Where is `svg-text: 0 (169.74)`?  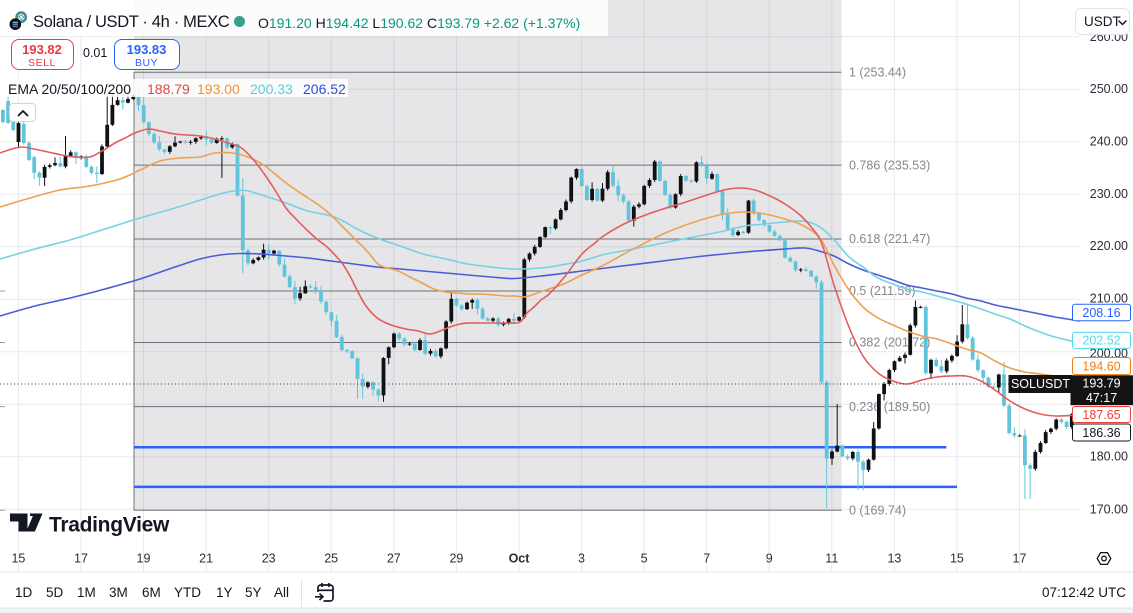
svg-text: 0 (169.74) is located at coordinates (877, 511).